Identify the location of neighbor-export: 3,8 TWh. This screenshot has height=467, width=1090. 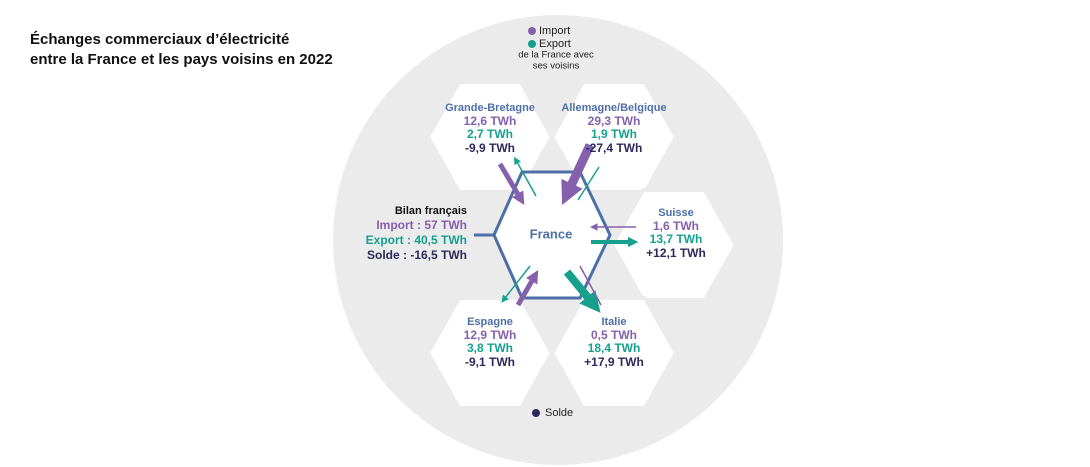
(490, 348).